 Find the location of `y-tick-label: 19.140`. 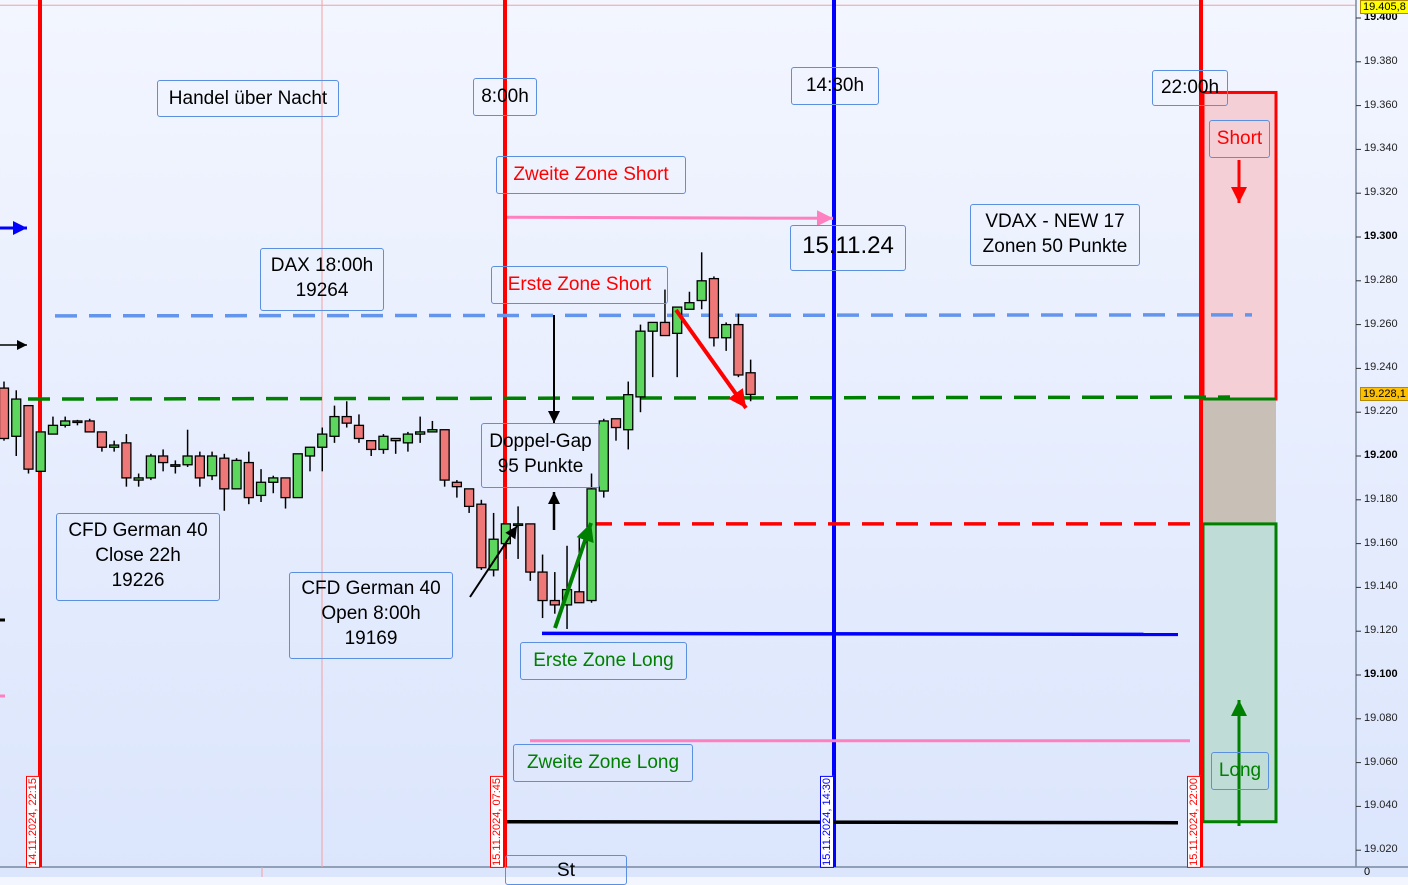

y-tick-label: 19.140 is located at coordinates (1381, 586).